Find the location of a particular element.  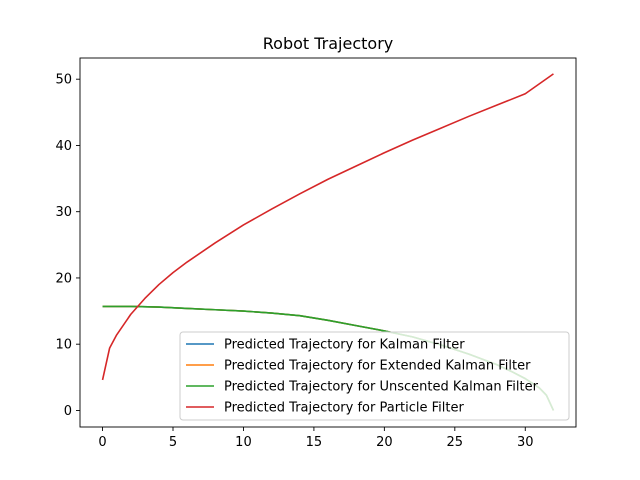

x-tick-label: 15 is located at coordinates (314, 442).